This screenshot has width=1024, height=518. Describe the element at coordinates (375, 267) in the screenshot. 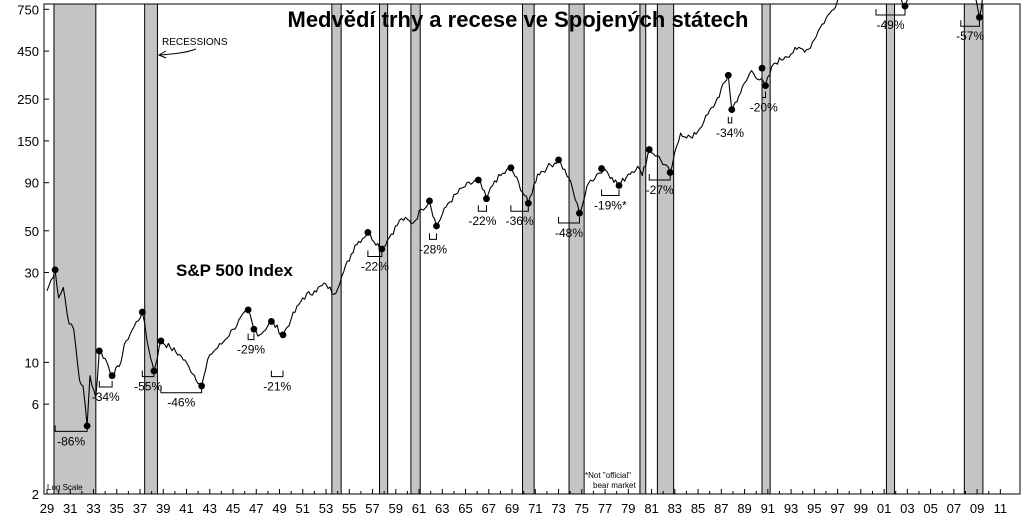

I see `decline-label: -22%` at that location.